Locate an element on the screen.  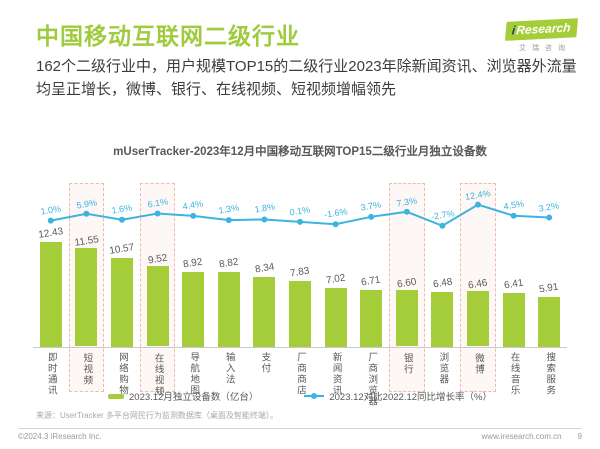
line-legend-label: 2023.12对比2022.12同比增长率（%） is located at coordinates (410, 397).